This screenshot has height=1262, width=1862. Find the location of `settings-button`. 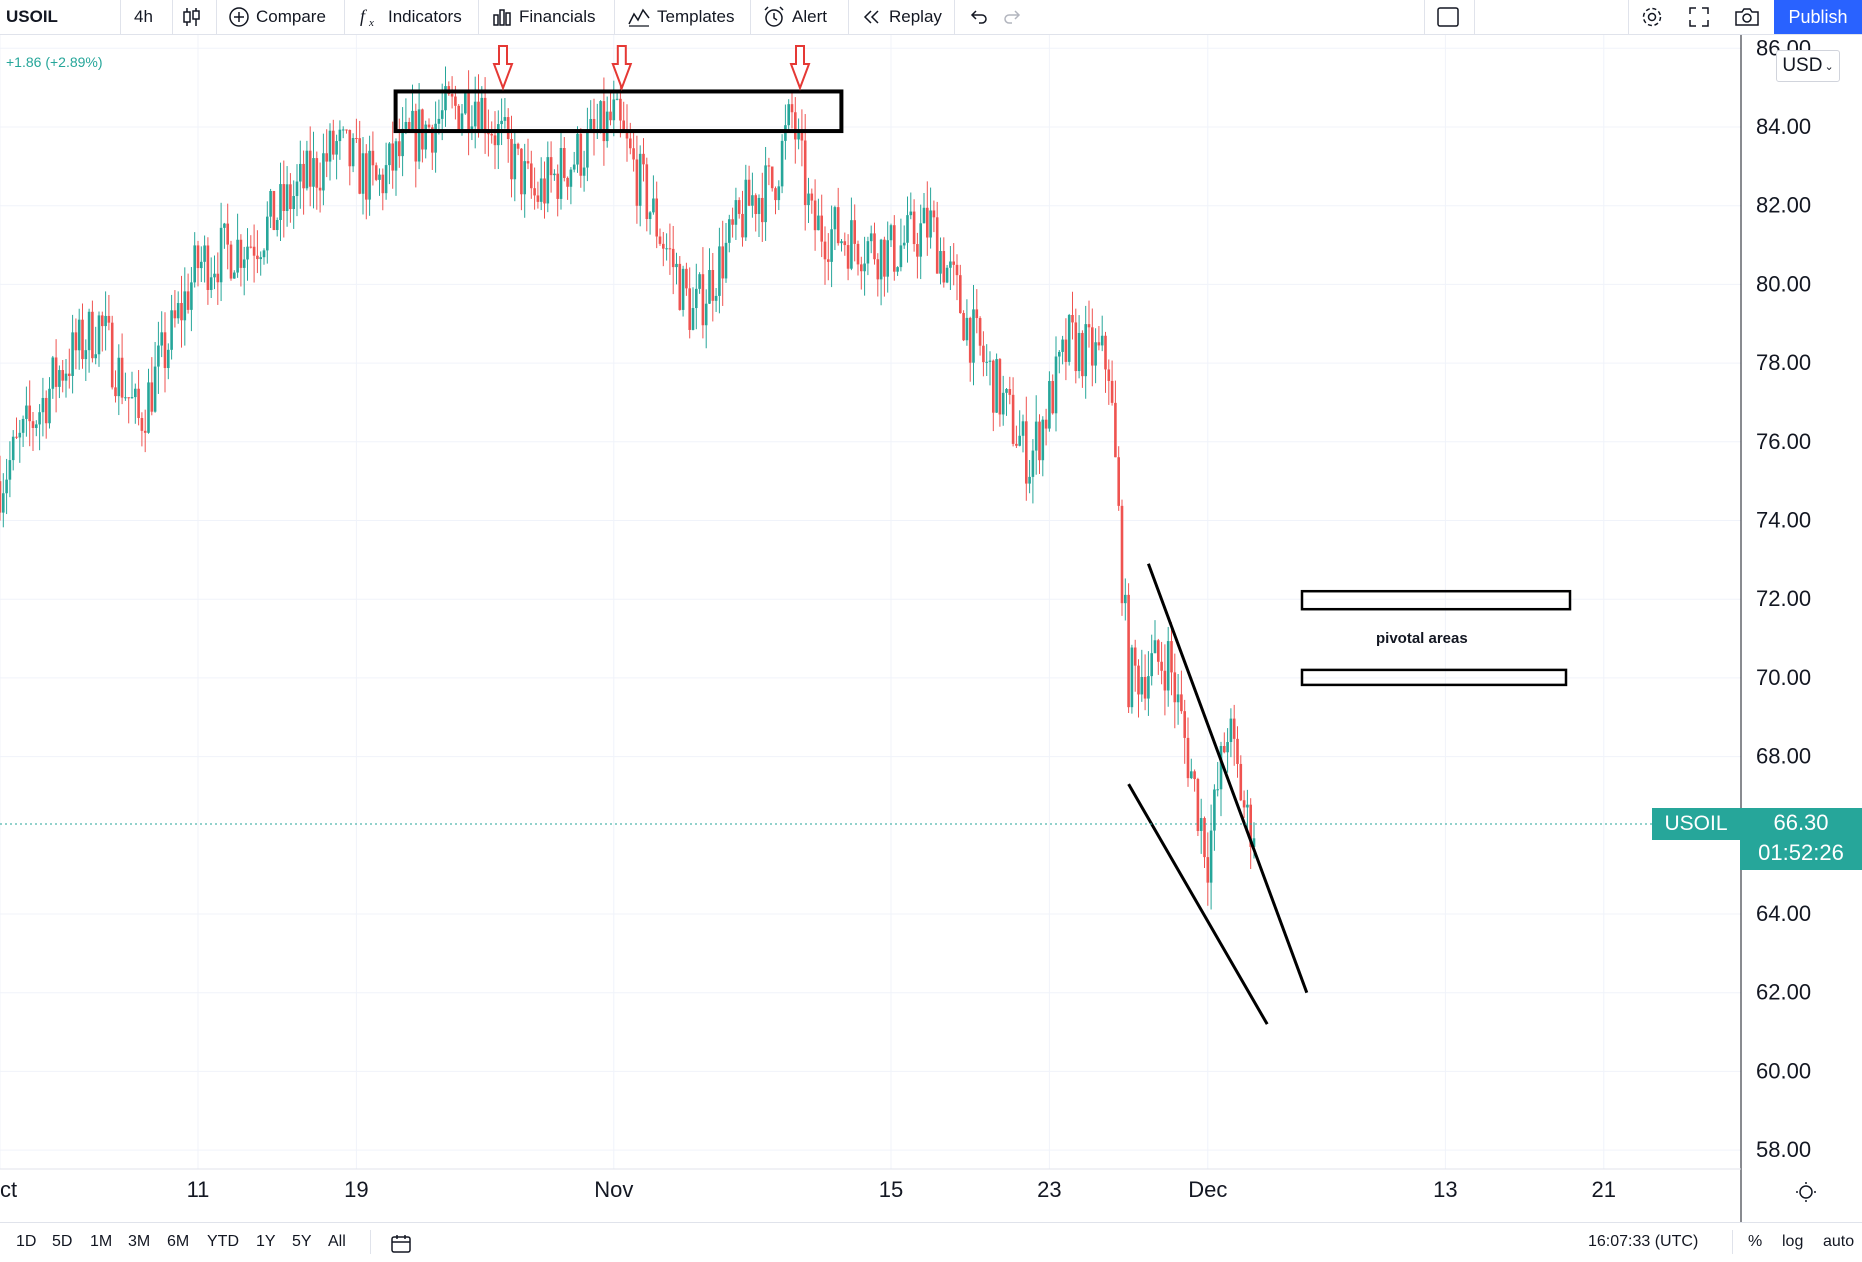

settings-button is located at coordinates (1655, 17).